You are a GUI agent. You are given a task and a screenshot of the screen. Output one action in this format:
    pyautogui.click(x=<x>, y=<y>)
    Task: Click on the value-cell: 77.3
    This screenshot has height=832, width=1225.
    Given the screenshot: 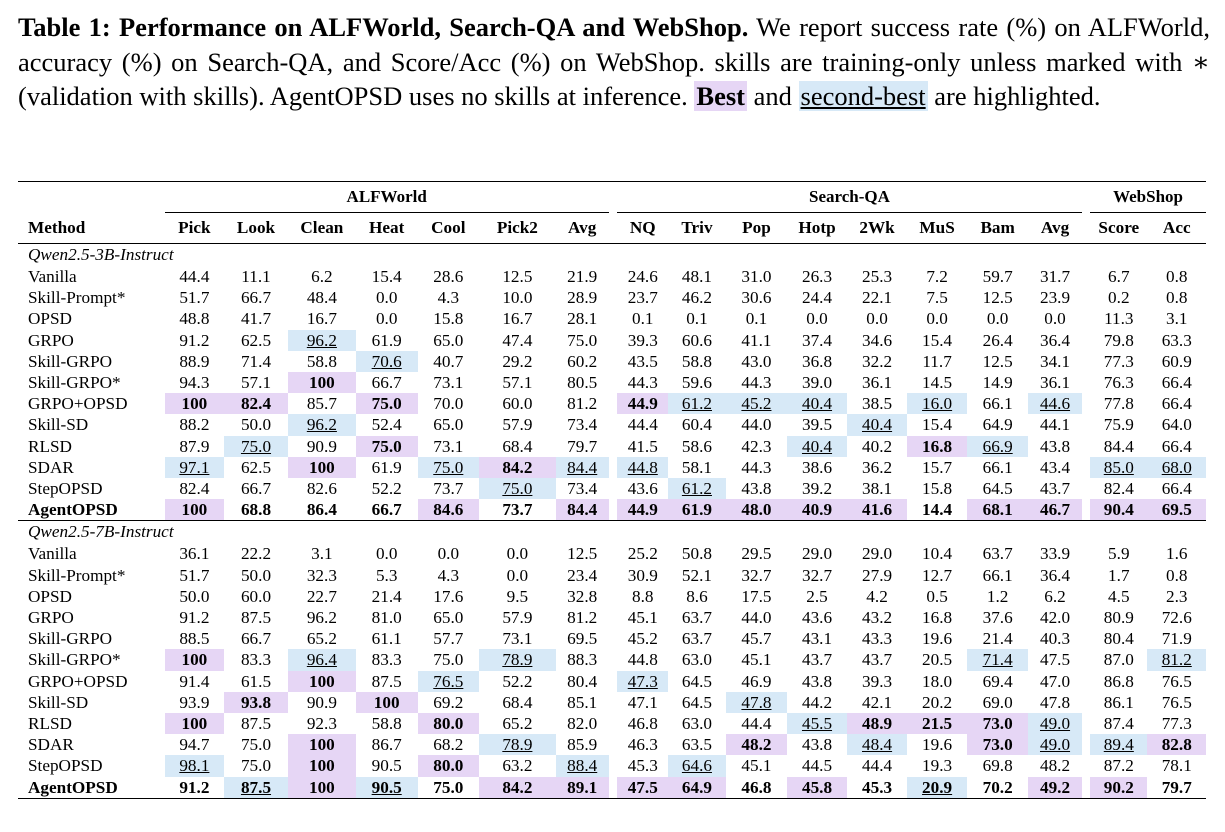 What is the action you would take?
    pyautogui.click(x=1176, y=724)
    